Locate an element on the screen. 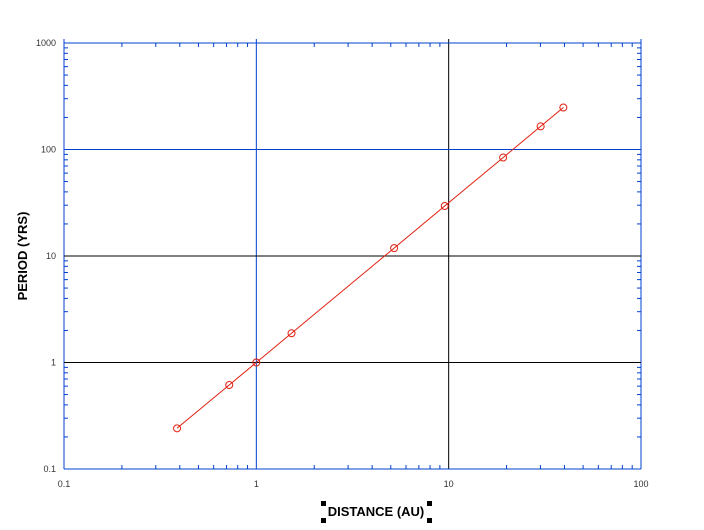 Image resolution: width=704 pixels, height=530 pixels. x-tick-label: 10 is located at coordinates (449, 484).